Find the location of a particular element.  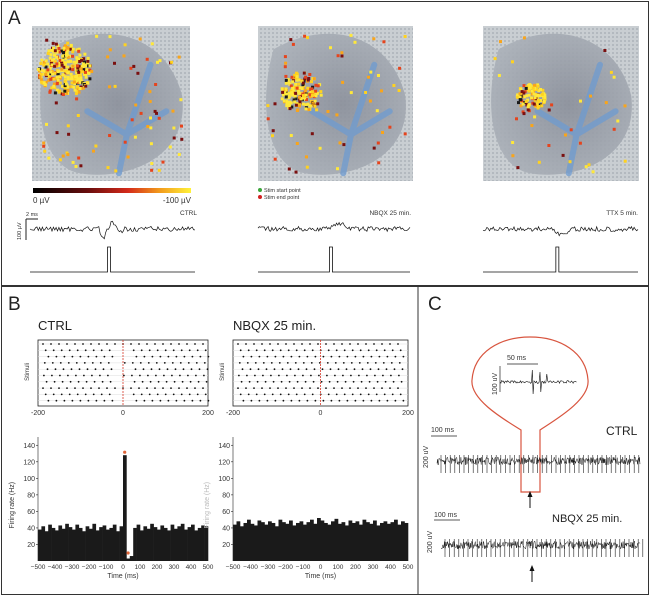

stim-start-label: Stim start point is located at coordinates (282, 191).